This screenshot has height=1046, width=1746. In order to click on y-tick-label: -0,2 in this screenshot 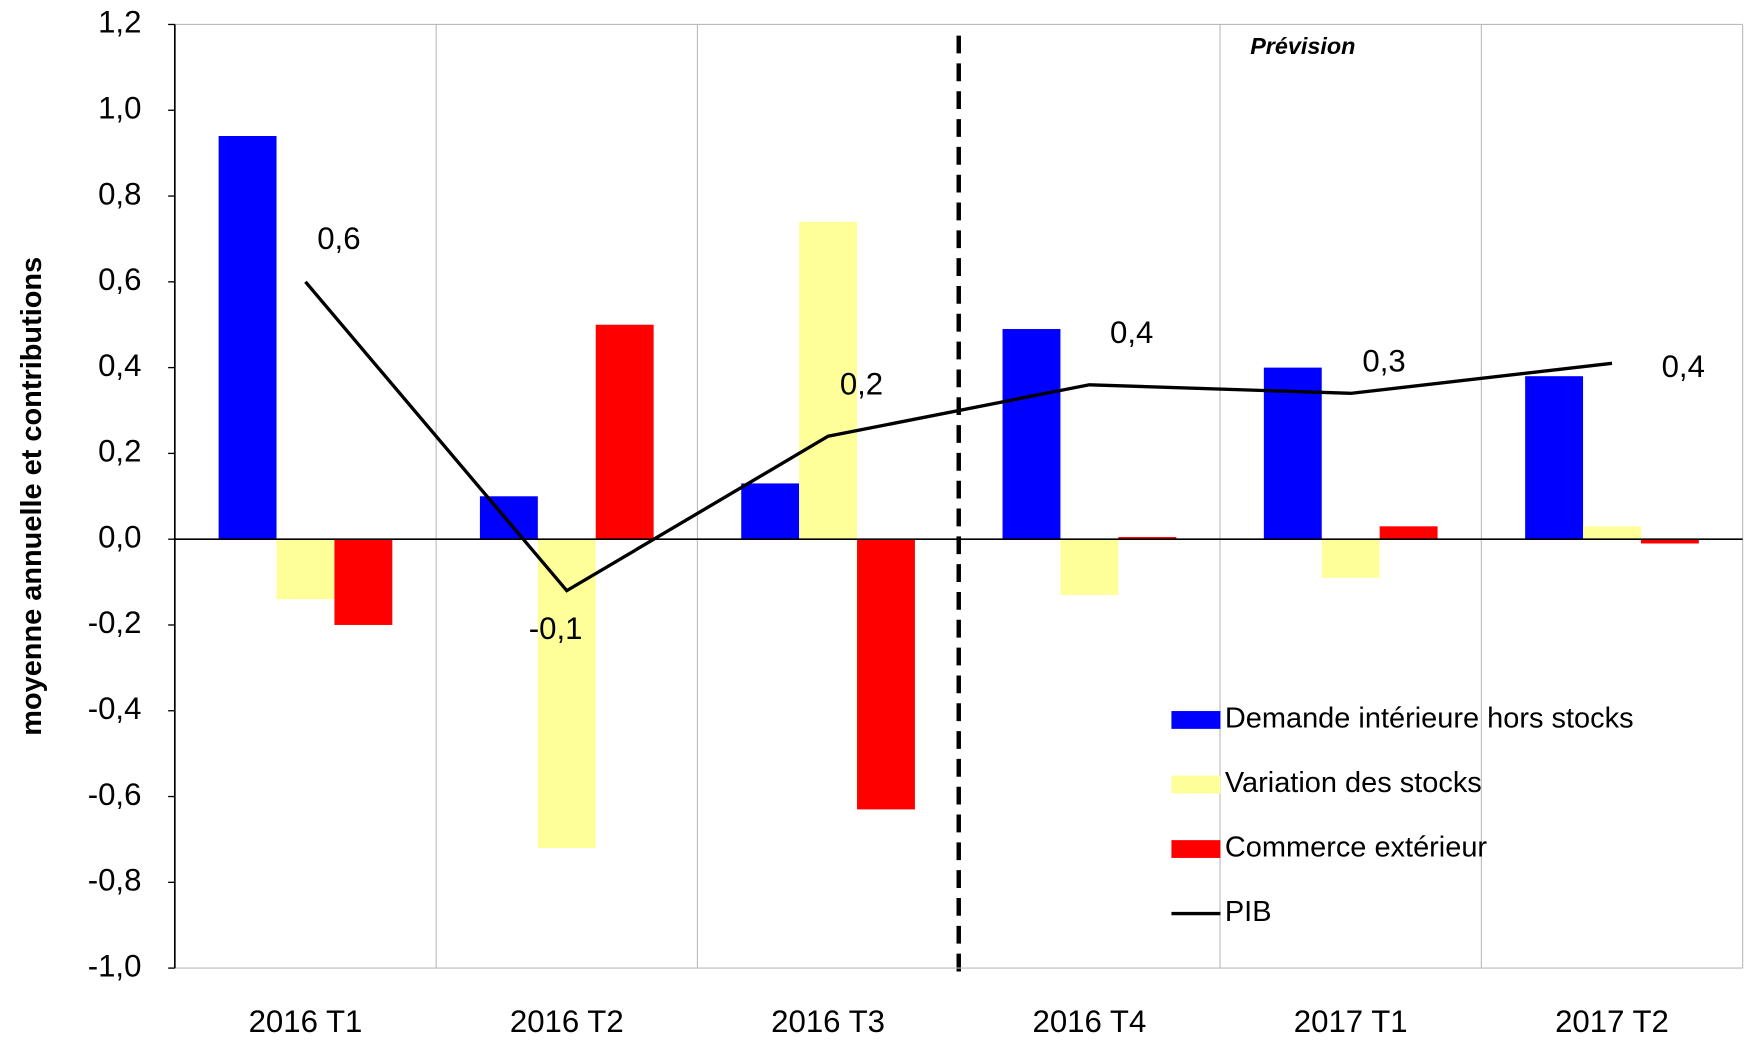, I will do `click(115, 622)`.